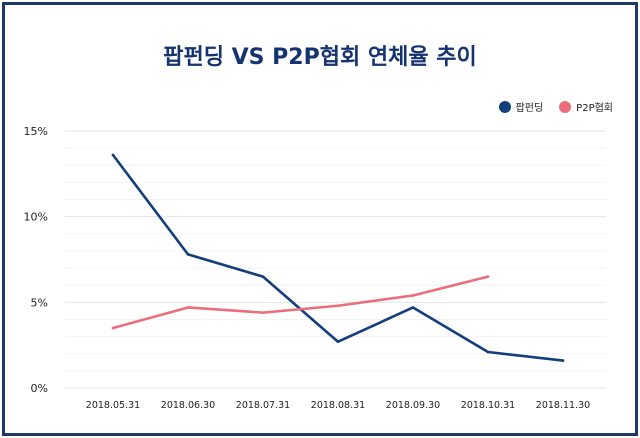 The width and height of the screenshot is (640, 438). I want to click on y-tick-label: 0%, so click(39, 388).